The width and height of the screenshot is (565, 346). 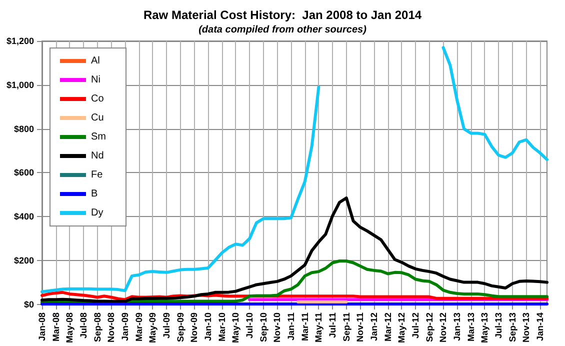 I want to click on chart-subtitle: (data compiled from other sources), so click(x=283, y=30).